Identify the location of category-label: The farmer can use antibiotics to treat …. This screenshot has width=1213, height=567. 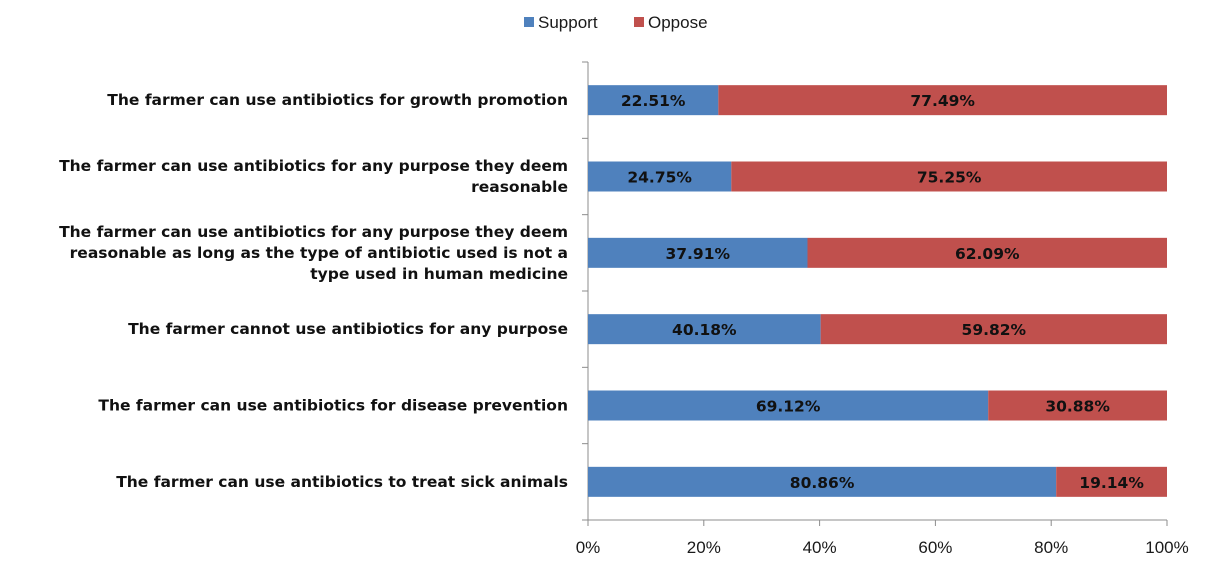
(342, 482).